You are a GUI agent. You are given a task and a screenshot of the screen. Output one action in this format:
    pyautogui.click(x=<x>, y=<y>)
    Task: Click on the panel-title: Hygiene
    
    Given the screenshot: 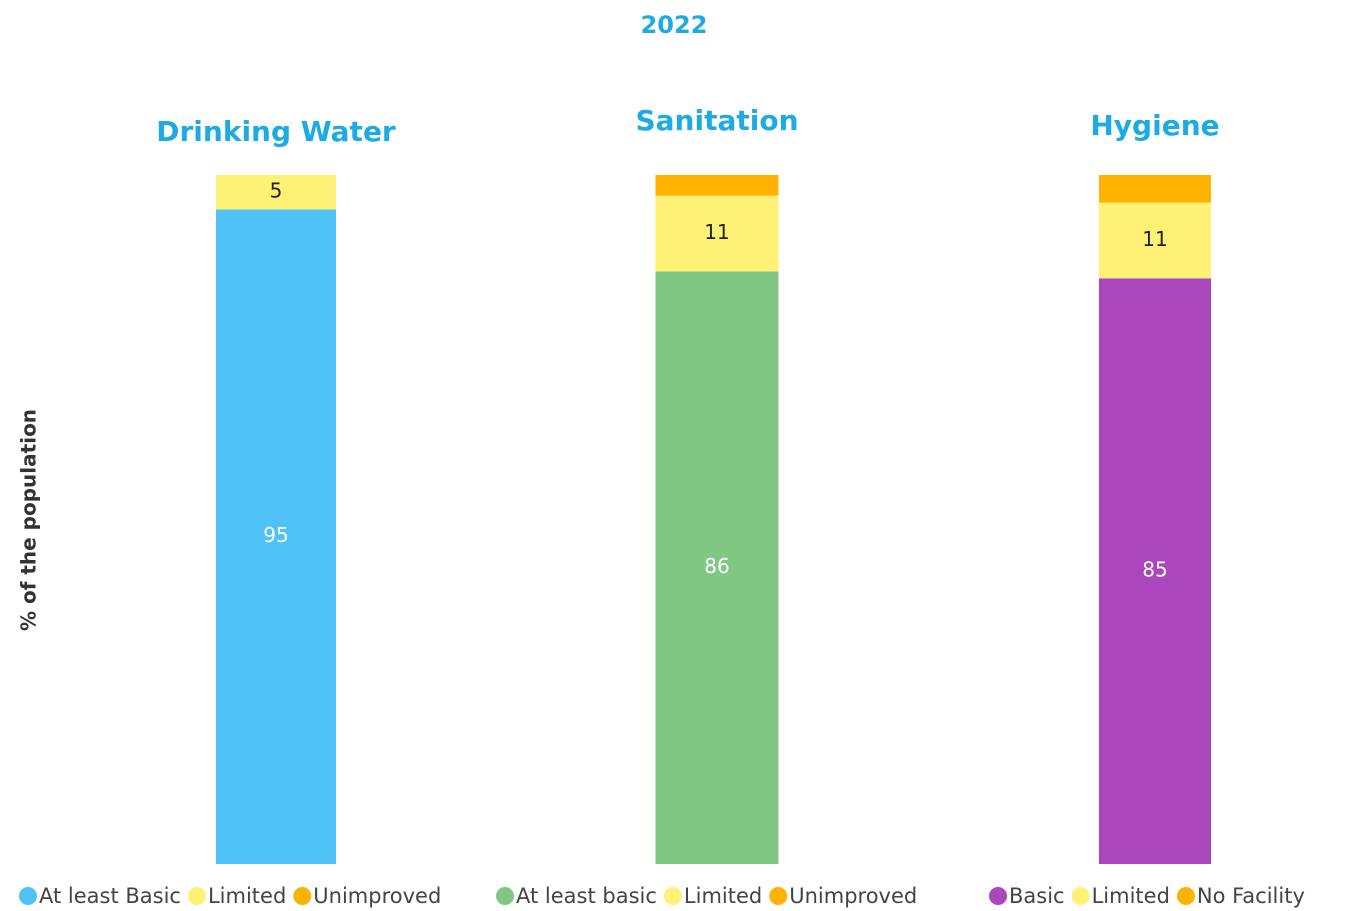 What is the action you would take?
    pyautogui.click(x=1154, y=125)
    